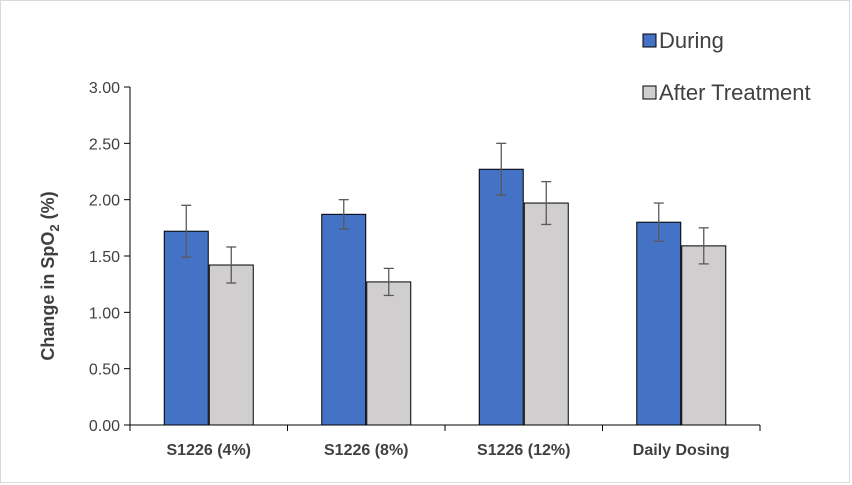 The height and width of the screenshot is (485, 852). I want to click on x-category-label: S1226 (8%), so click(366, 450).